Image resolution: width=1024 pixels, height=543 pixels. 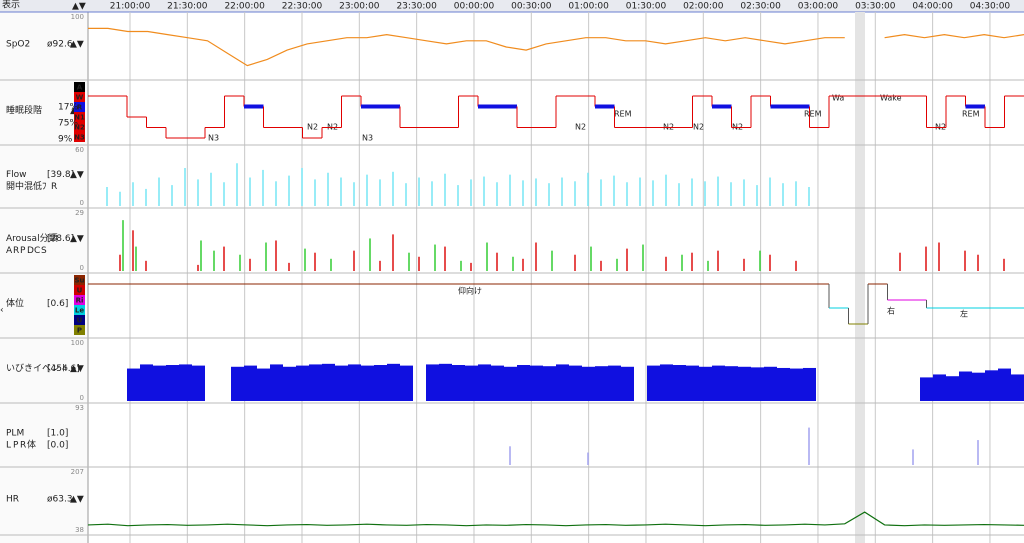 What do you see at coordinates (8, 446) in the screenshot?
I see `legend-item: L` at bounding box center [8, 446].